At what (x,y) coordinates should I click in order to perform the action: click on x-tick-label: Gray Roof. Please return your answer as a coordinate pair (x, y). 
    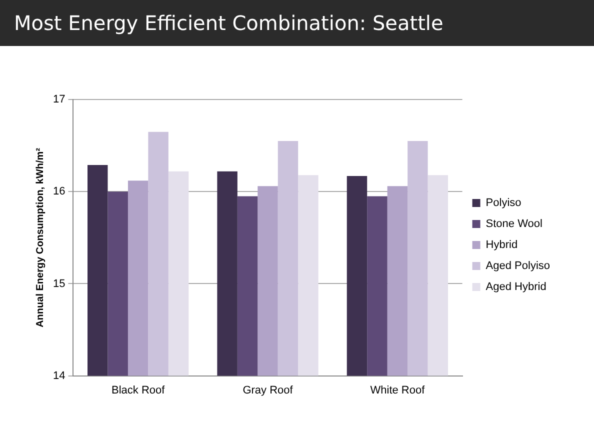
    Looking at the image, I should click on (268, 390).